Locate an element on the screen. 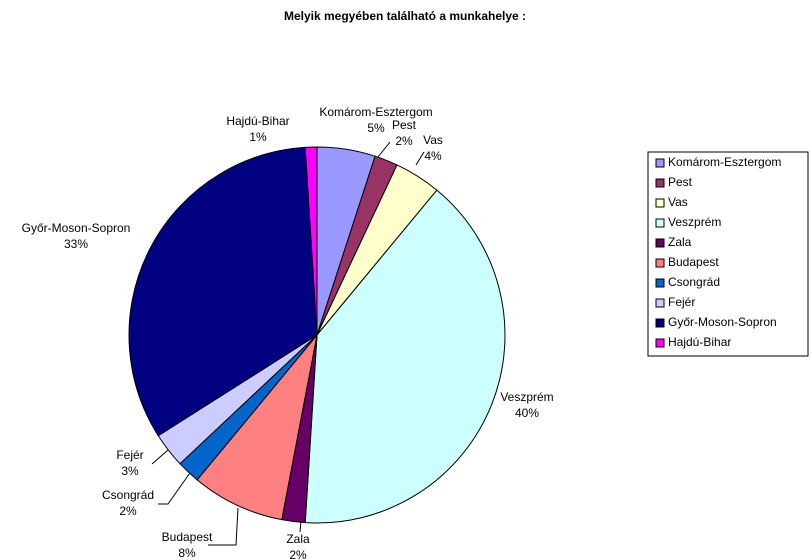 Image resolution: width=811 pixels, height=560 pixels. legend-label: Komárom-Esztergom is located at coordinates (724, 162).